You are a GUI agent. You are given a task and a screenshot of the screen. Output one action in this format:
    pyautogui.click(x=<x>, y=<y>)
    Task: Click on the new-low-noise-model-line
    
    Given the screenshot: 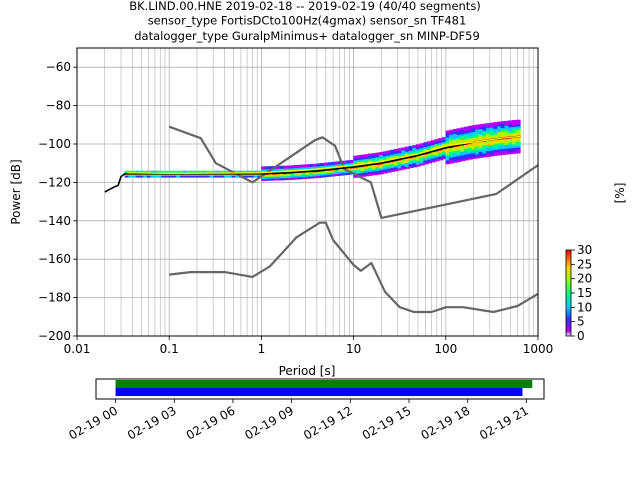 What is the action you would take?
    pyautogui.click(x=354, y=267)
    